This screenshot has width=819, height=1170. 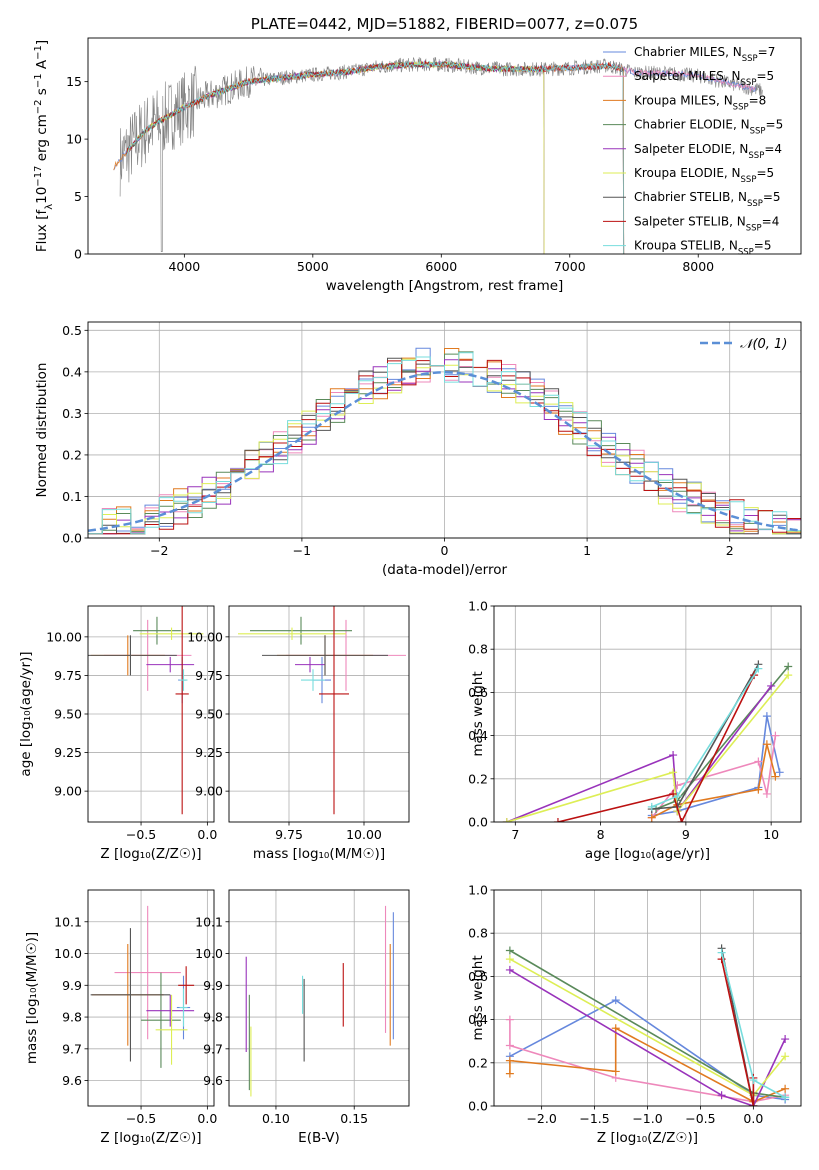 What do you see at coordinates (704, 175) in the screenshot?
I see `legend-label: Kroupa ELODIE, NSSP=5` at bounding box center [704, 175].